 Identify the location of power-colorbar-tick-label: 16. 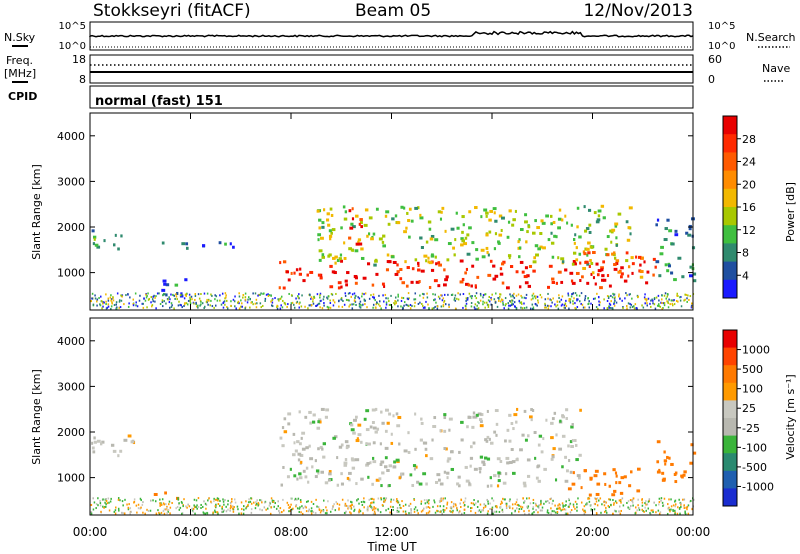
(749, 207).